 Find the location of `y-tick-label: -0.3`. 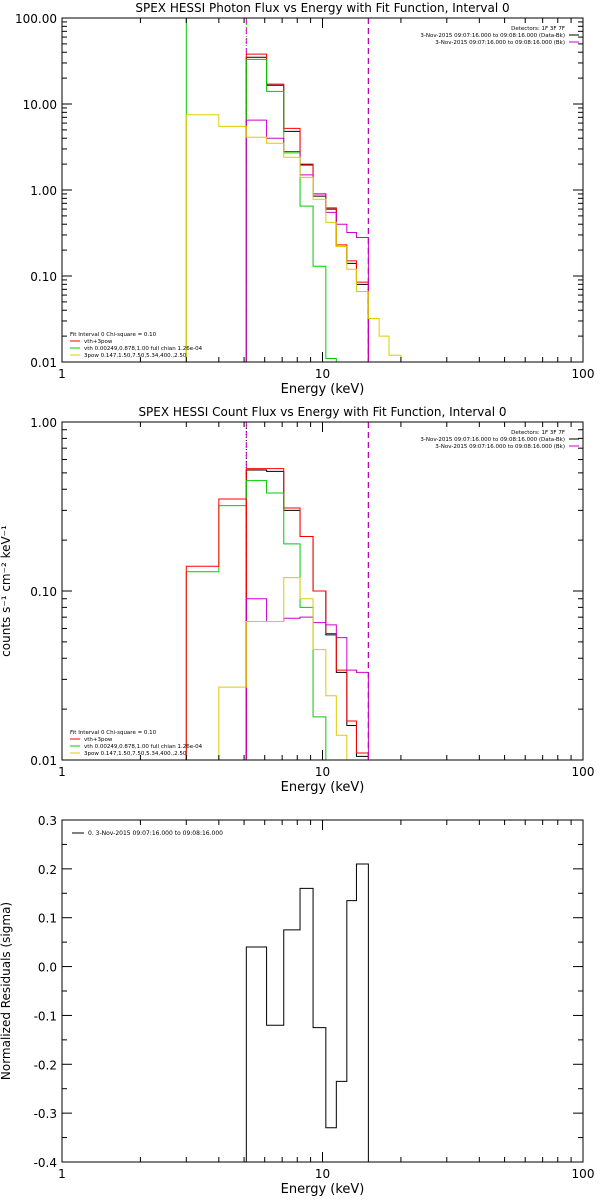

y-tick-label: -0.3 is located at coordinates (45, 1114).